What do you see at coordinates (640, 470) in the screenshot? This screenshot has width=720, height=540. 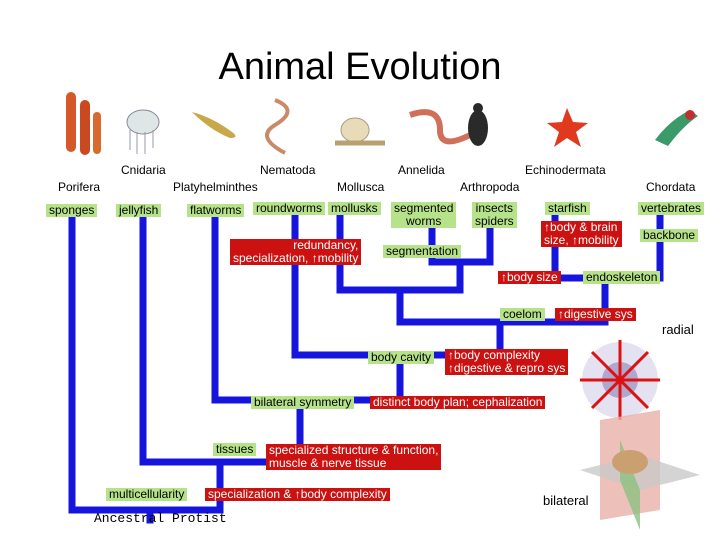 I see `bilateral-symmetry-figure` at bounding box center [640, 470].